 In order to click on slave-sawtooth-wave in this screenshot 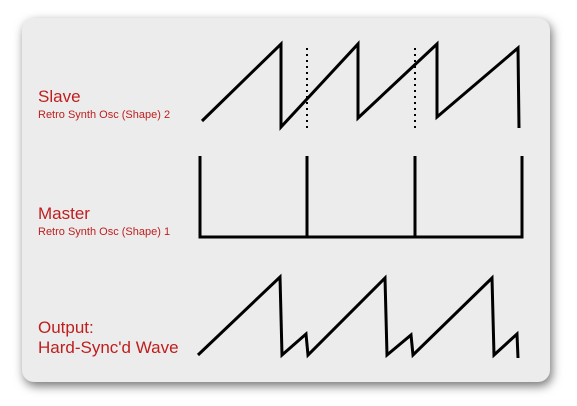, I will do `click(360, 85)`.